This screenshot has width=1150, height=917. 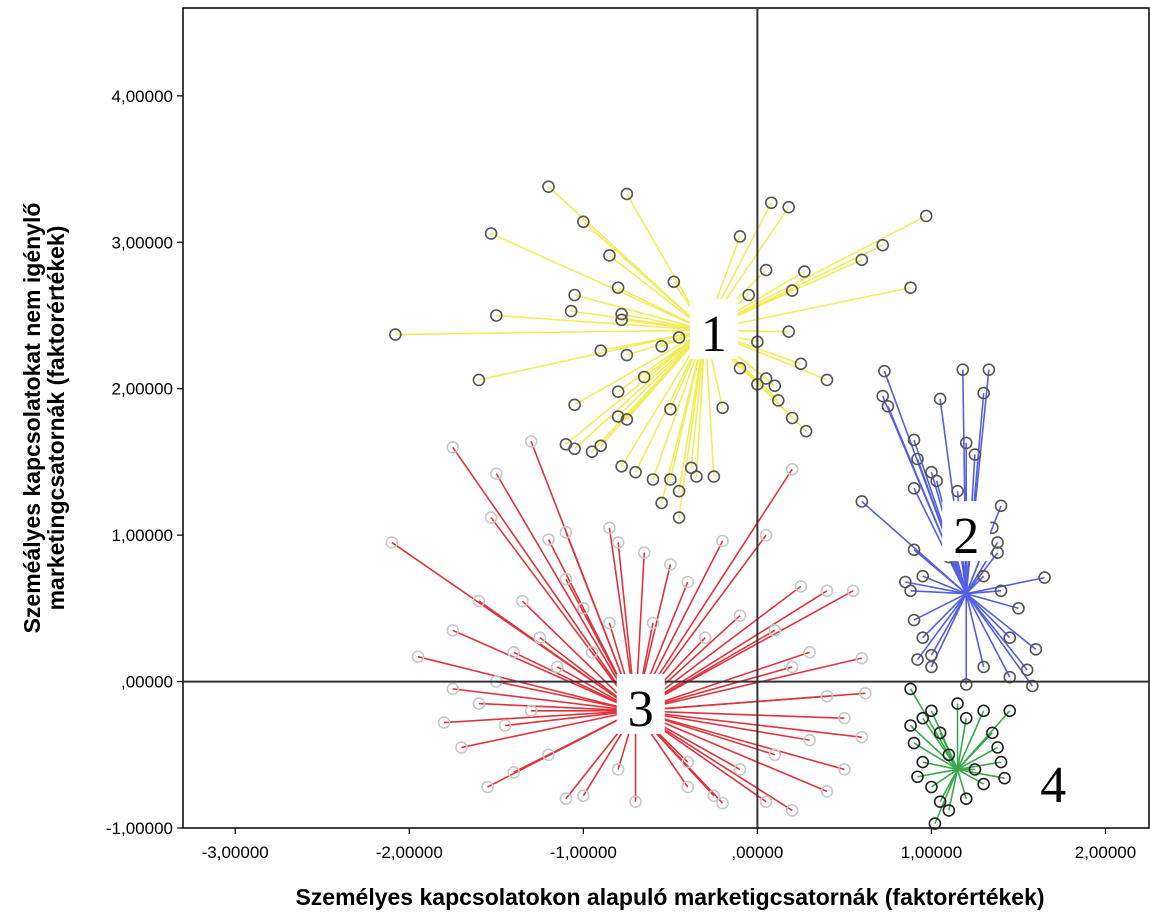 I want to click on cluster-2-label-bg, so click(x=966, y=531).